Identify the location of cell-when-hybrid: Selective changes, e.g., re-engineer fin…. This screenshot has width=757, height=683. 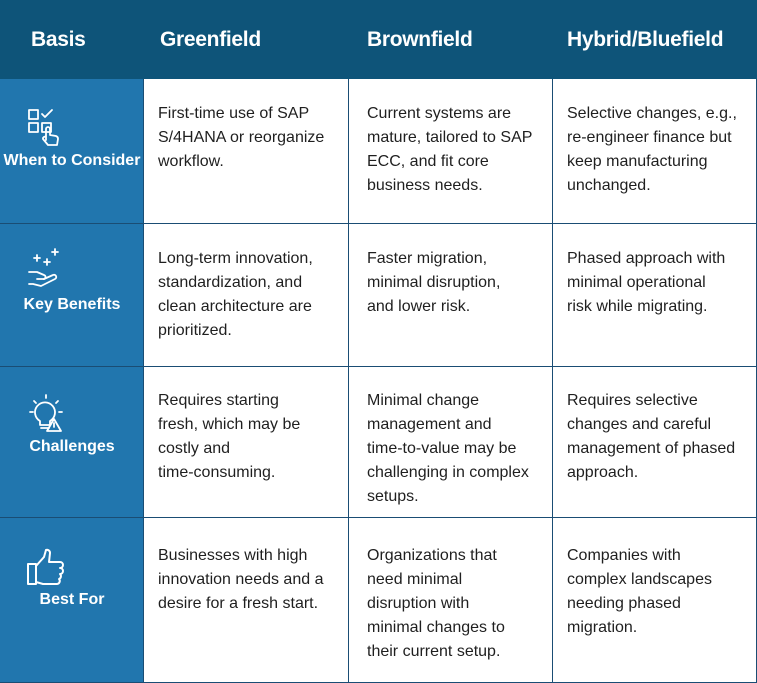
(652, 149).